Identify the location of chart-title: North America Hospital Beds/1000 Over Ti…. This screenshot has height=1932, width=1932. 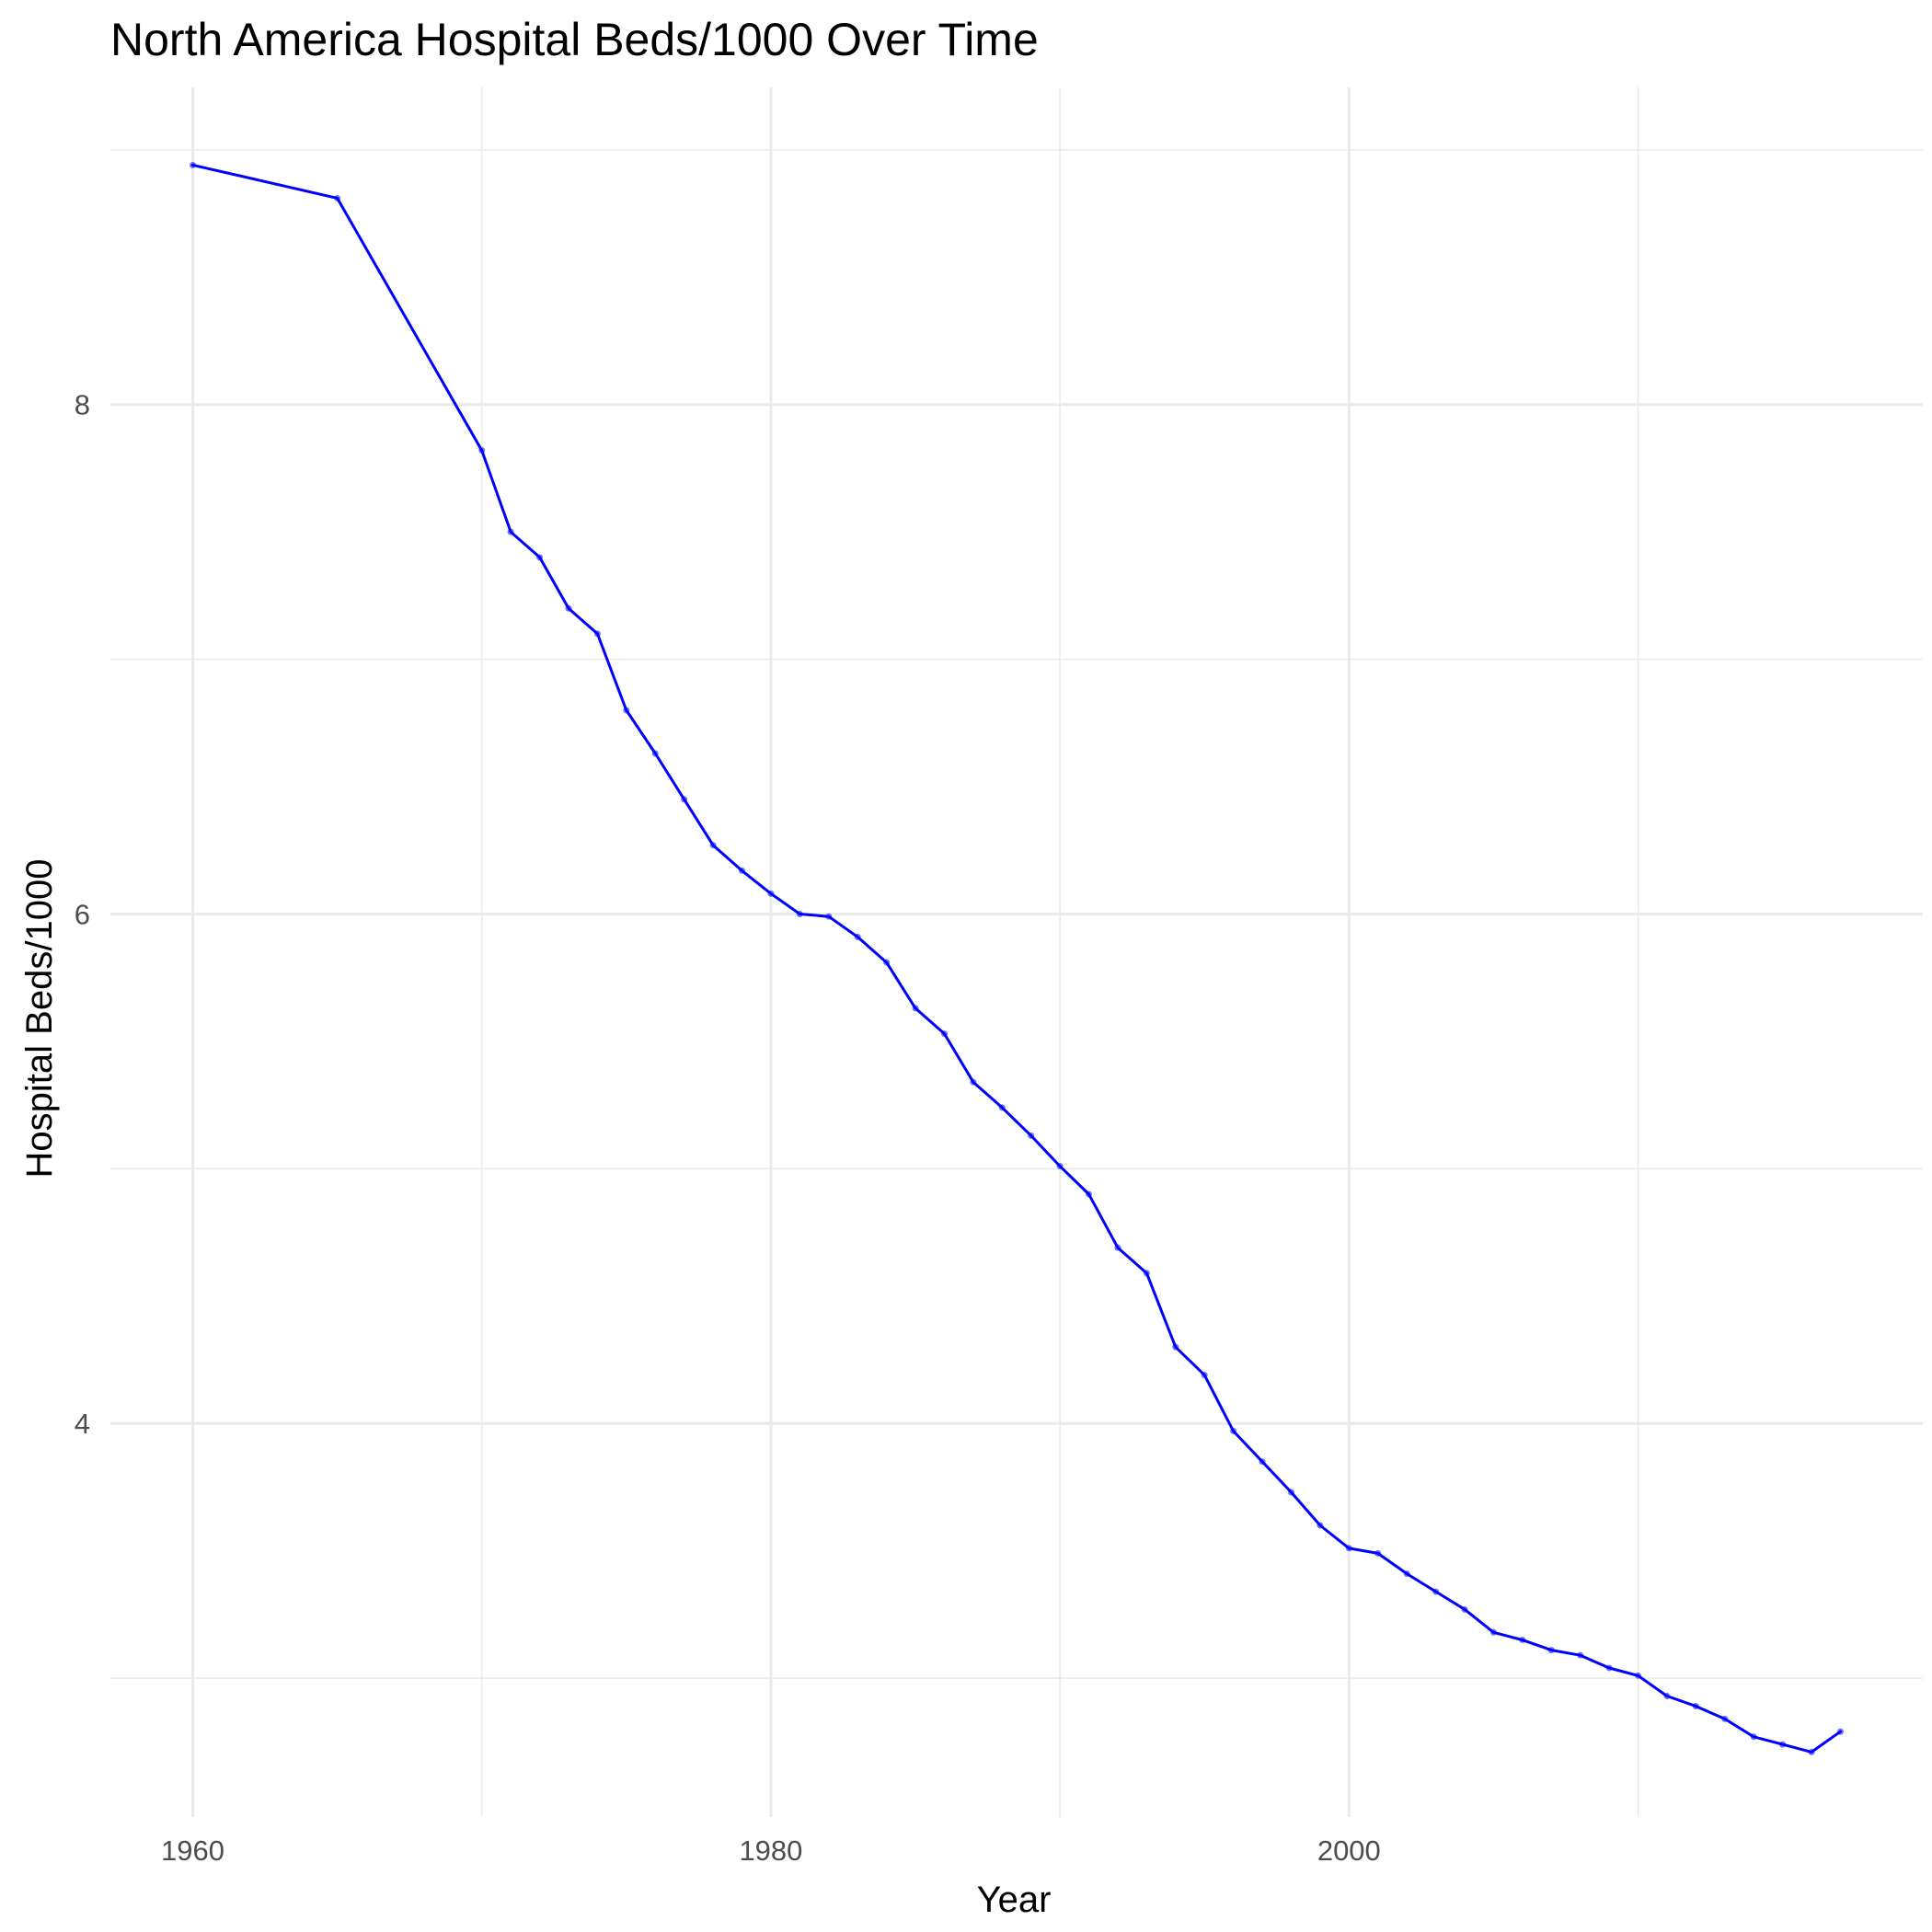
(574, 39).